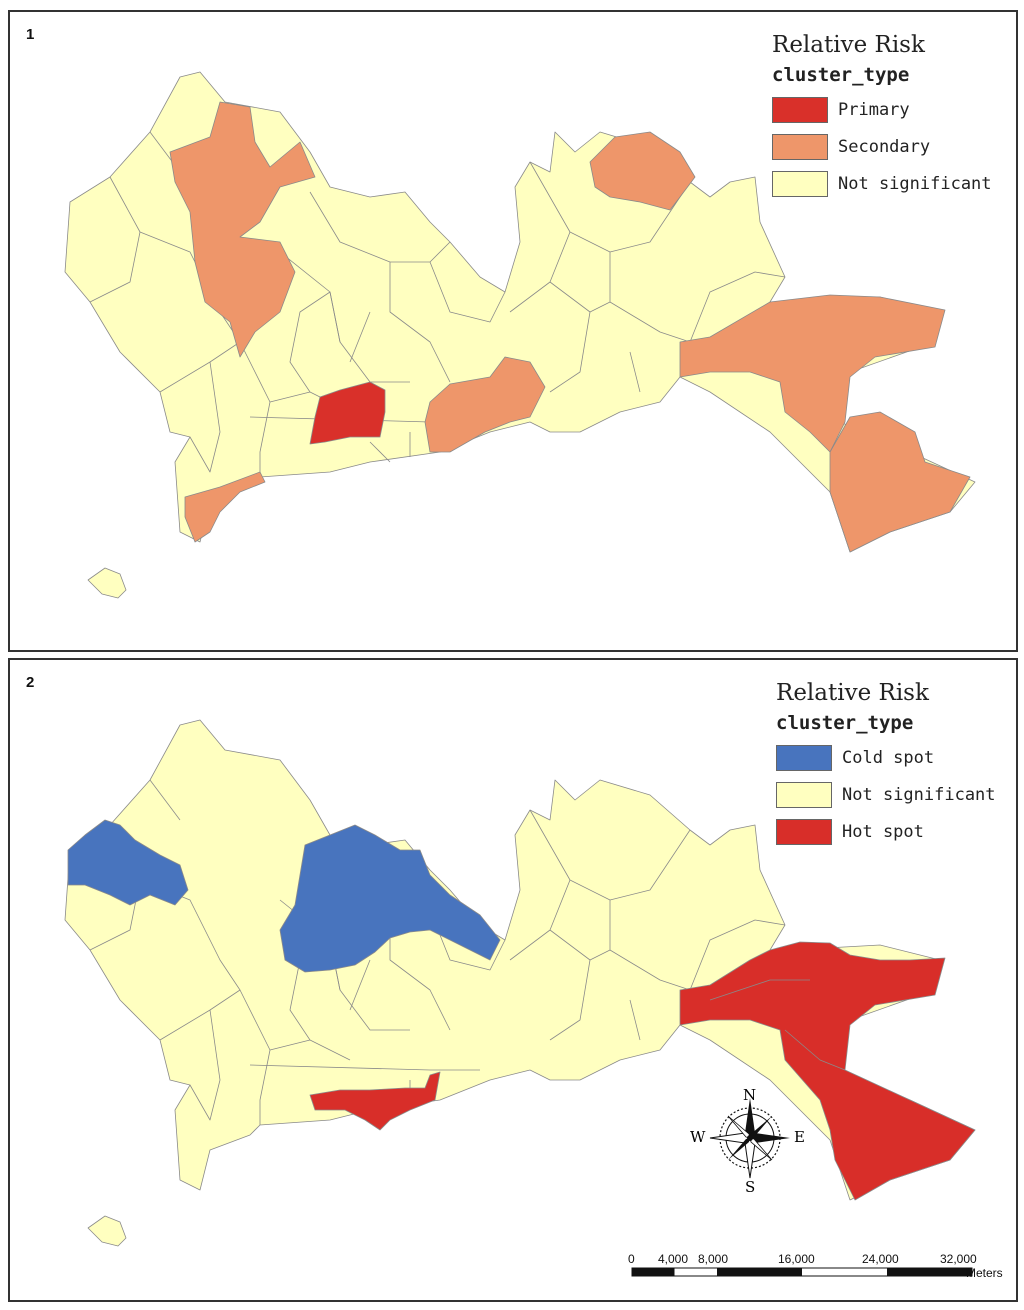 Image resolution: width=1024 pixels, height=1310 pixels. I want to click on compass-west-label: W, so click(698, 1137).